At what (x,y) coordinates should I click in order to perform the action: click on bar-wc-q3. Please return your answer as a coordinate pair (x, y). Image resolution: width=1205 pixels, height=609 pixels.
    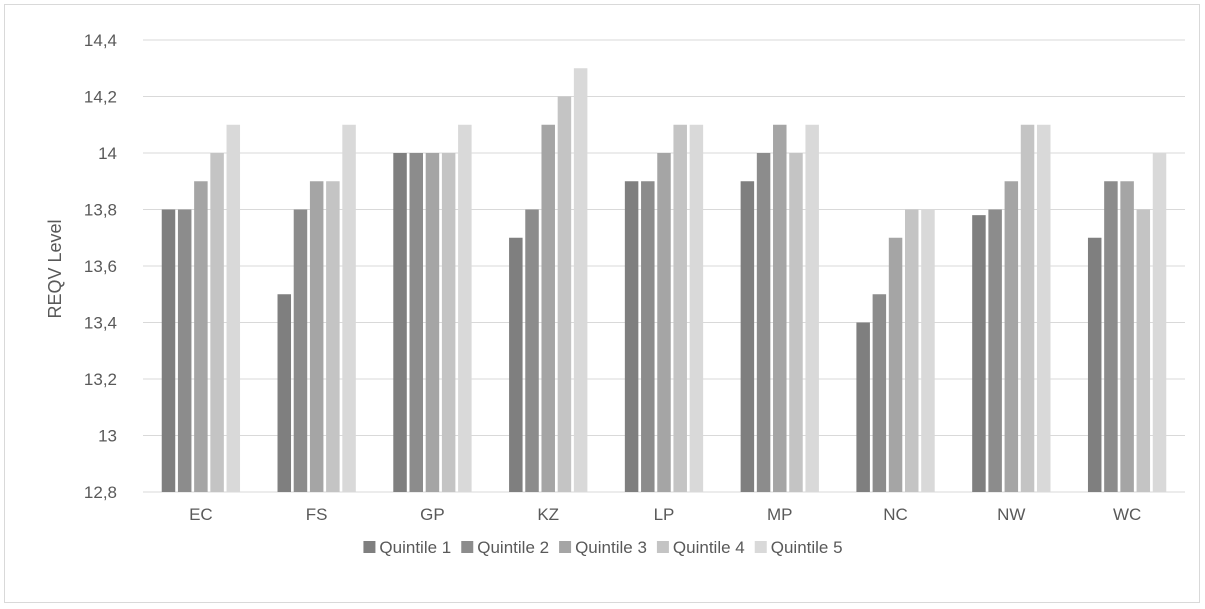
    Looking at the image, I should click on (1127, 336).